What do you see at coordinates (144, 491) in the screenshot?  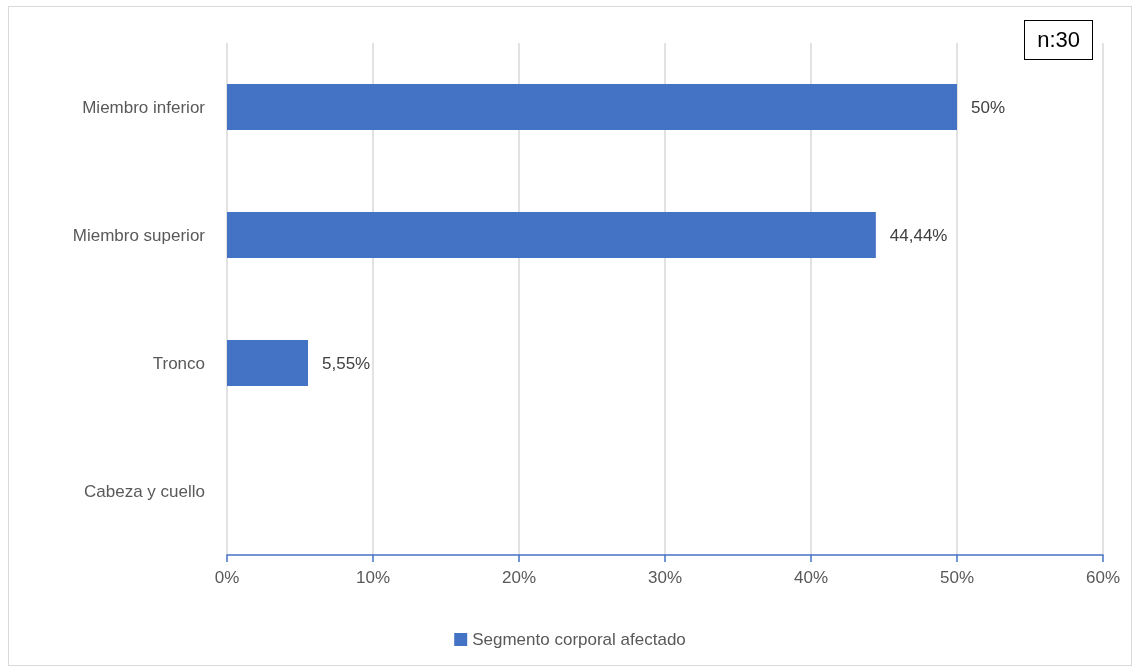 I see `y-tick-label: Cabeza y cuello` at bounding box center [144, 491].